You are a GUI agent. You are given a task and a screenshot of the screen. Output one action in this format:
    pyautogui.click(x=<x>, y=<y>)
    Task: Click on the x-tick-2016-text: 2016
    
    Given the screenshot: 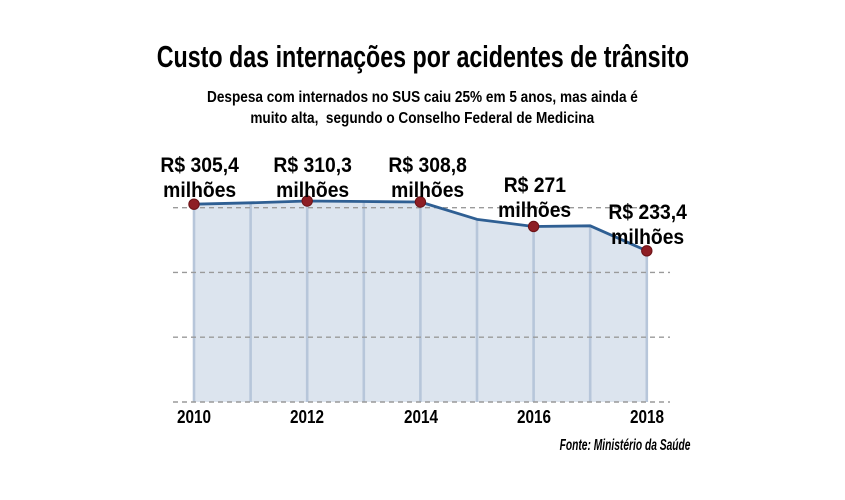 What is the action you would take?
    pyautogui.click(x=534, y=417)
    